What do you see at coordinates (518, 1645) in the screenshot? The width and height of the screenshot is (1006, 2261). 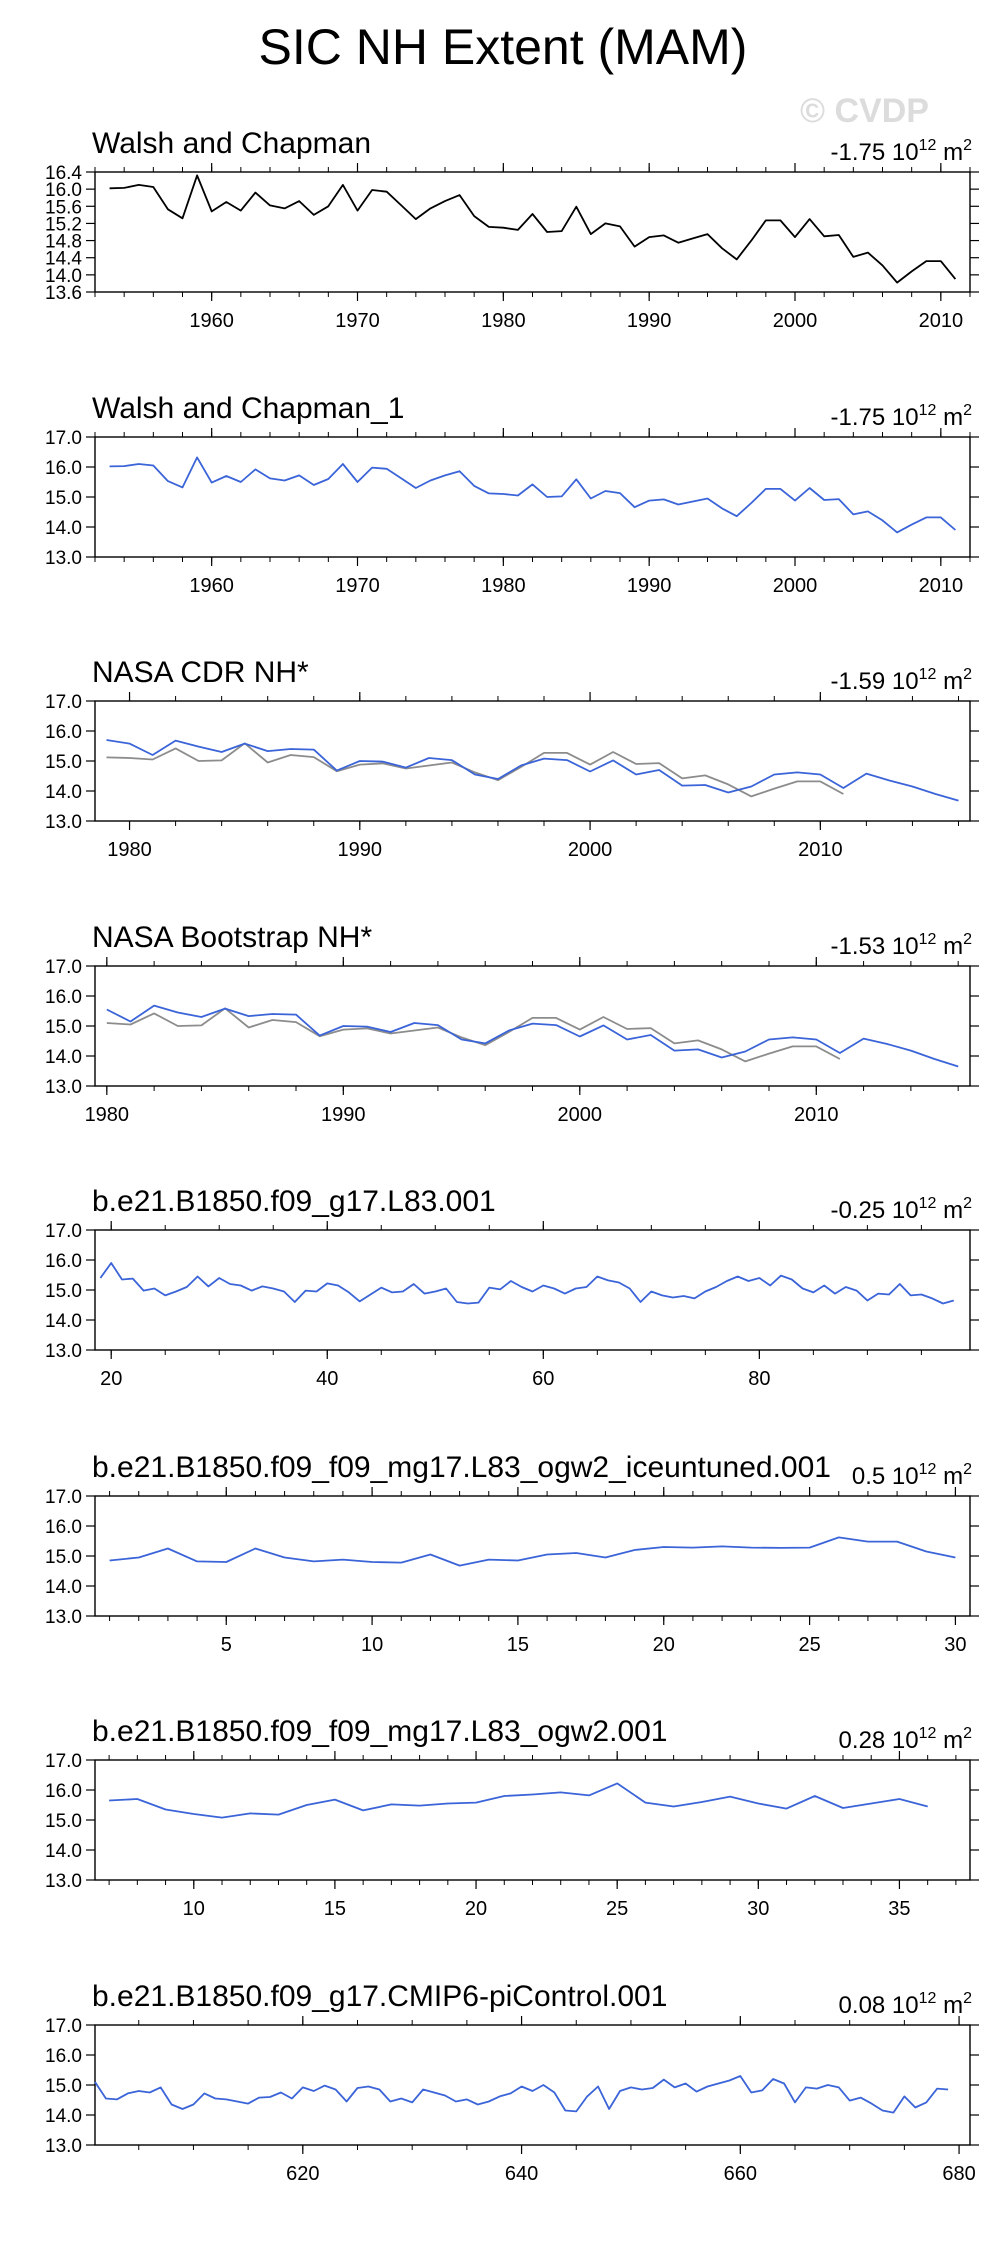 I see `x-tick-label: 15` at bounding box center [518, 1645].